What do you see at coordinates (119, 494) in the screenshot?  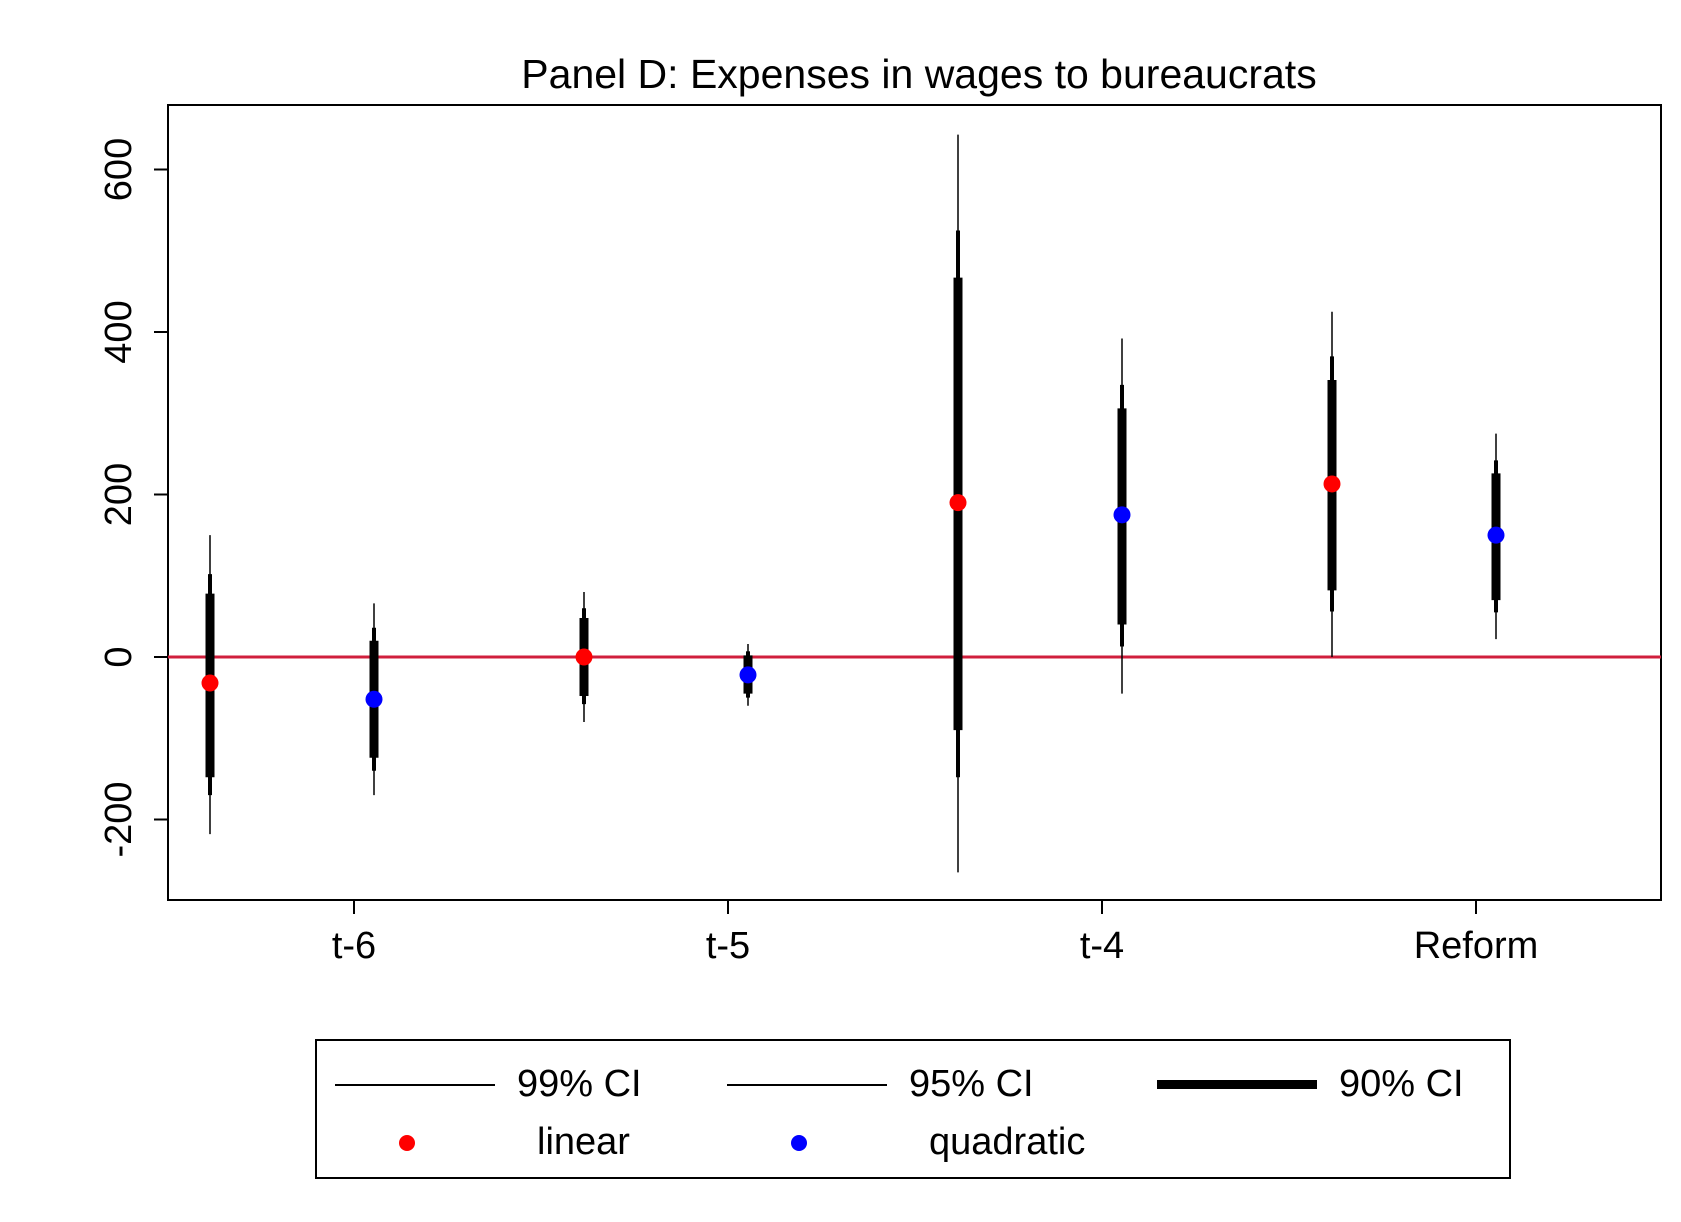 I see `y-tick-label: 200` at bounding box center [119, 494].